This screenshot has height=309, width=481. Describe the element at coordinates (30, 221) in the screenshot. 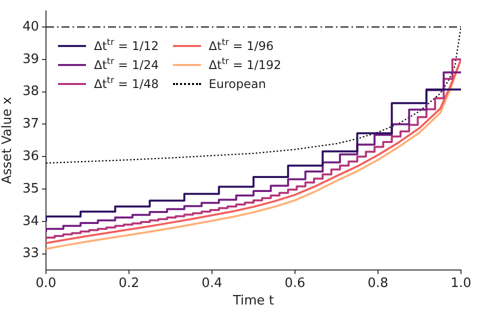

I see `y-tick-label: 34` at that location.